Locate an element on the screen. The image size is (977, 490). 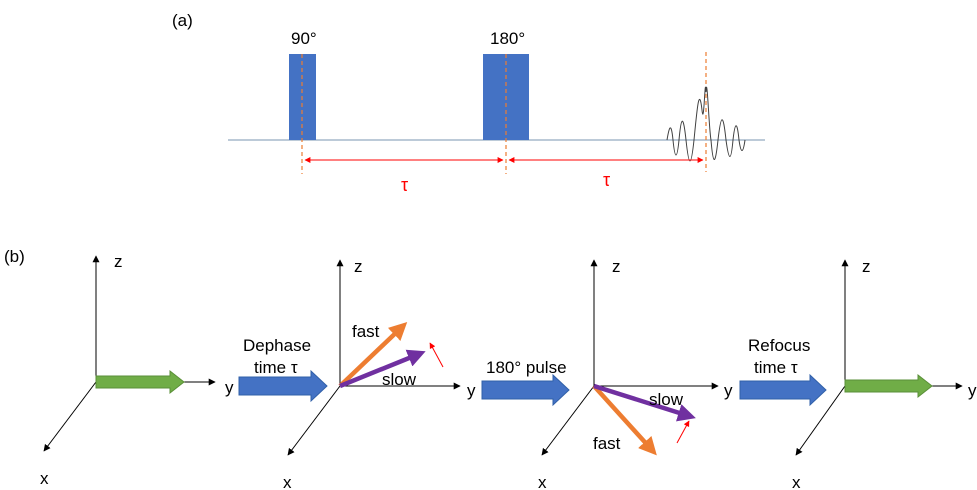
frame-3-z-label: z is located at coordinates (616, 266).